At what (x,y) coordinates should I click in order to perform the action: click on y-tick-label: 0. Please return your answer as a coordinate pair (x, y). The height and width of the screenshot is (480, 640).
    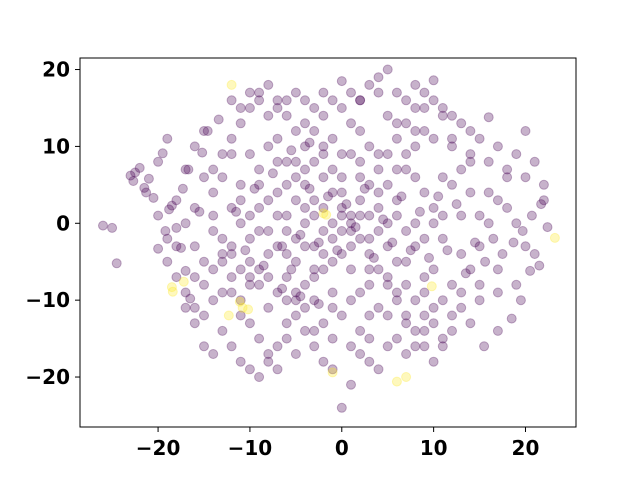
    Looking at the image, I should click on (63, 223).